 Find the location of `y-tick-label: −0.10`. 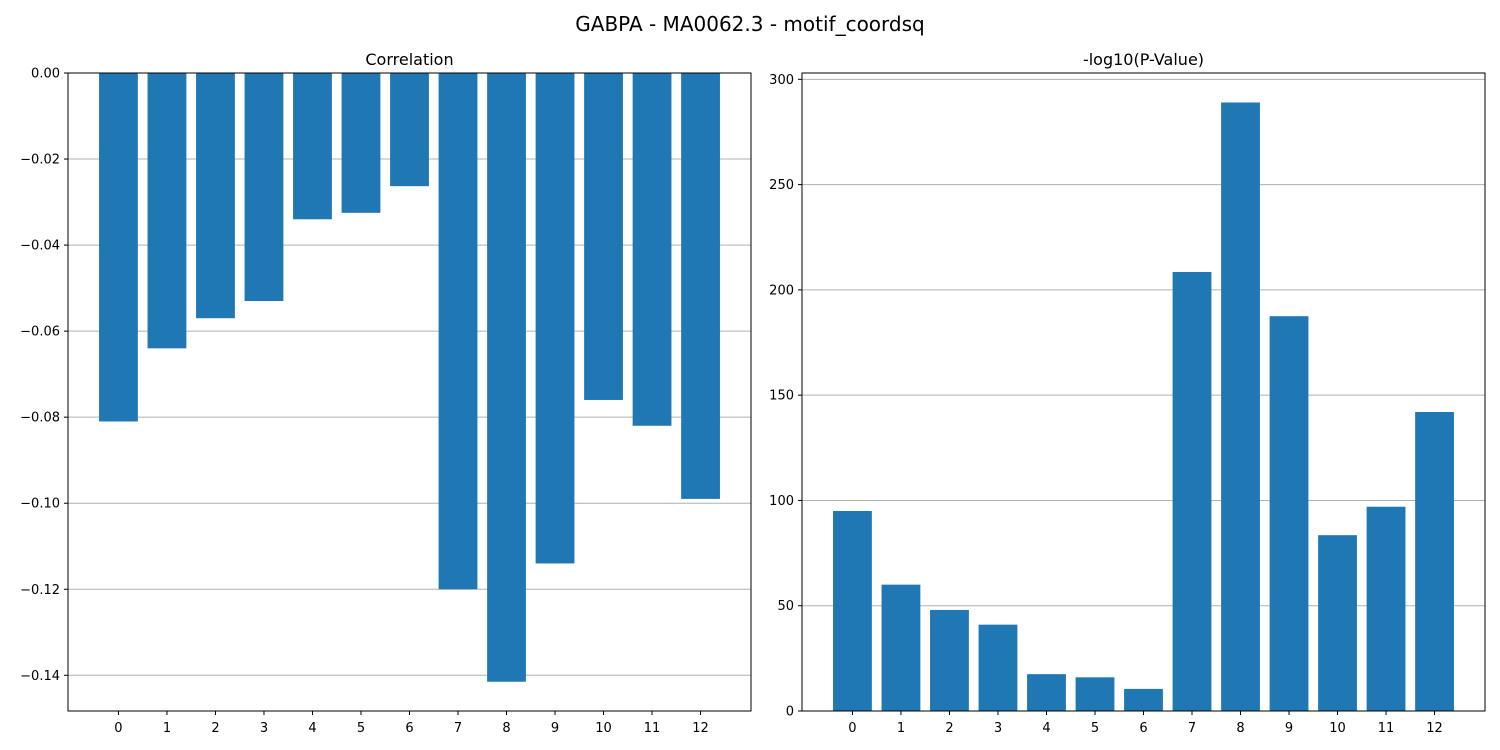

y-tick-label: −0.10 is located at coordinates (40, 504).